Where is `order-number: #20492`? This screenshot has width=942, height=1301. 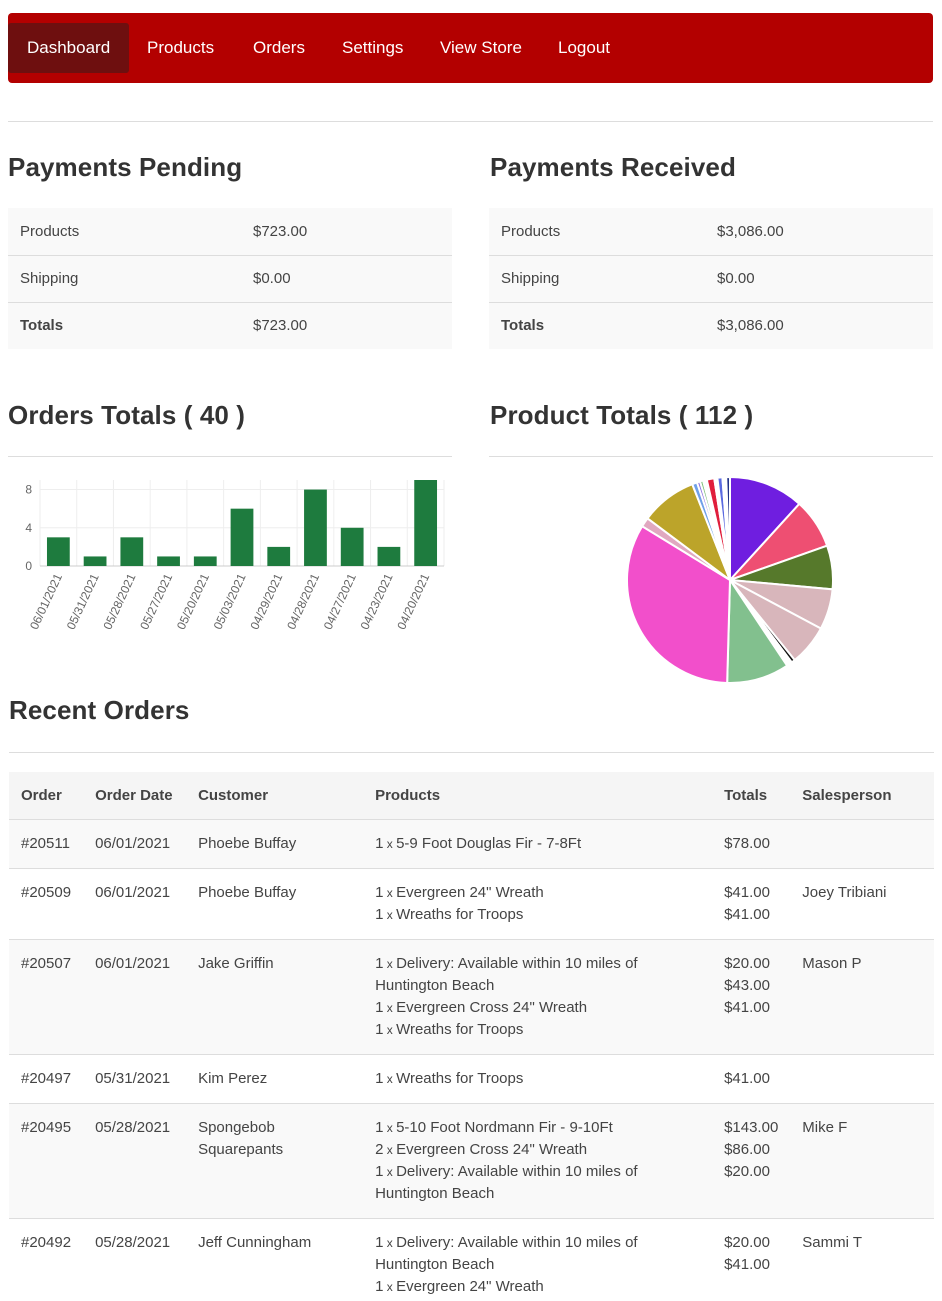
order-number: #20492 is located at coordinates (46, 1259).